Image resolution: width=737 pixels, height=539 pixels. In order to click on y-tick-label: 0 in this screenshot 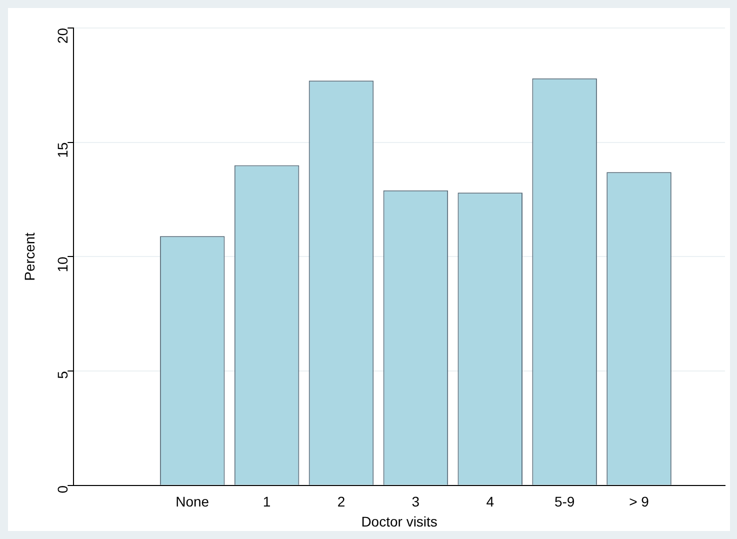, I will do `click(62, 489)`.